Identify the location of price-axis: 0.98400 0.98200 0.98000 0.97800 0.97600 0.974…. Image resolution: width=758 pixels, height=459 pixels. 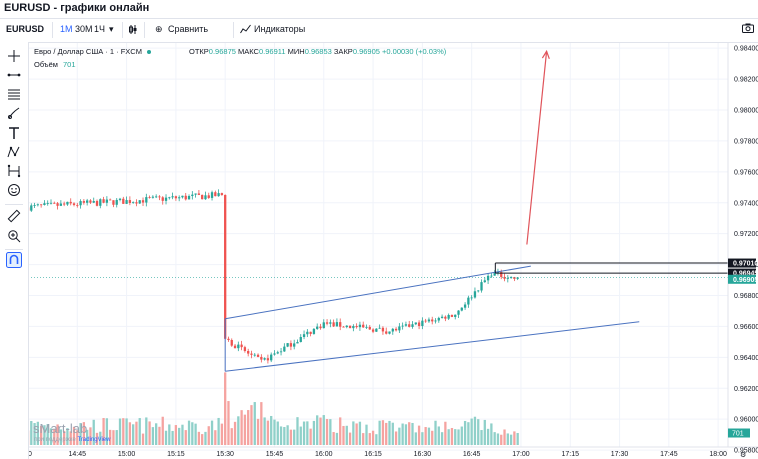
(742, 248).